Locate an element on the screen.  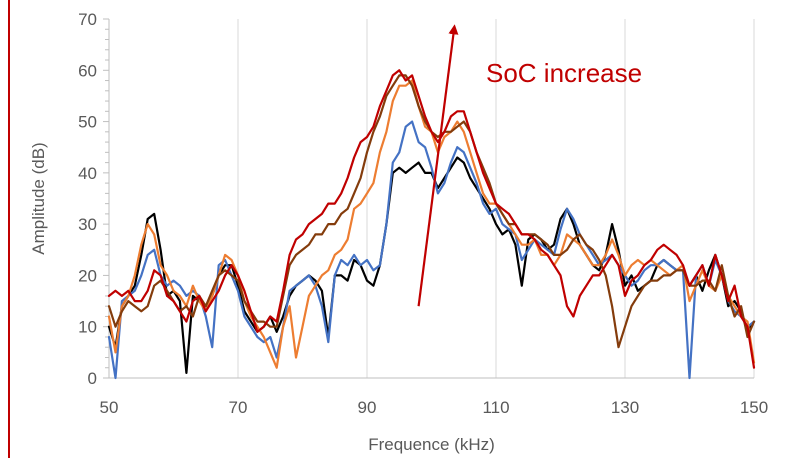
x-tick-label: 110 is located at coordinates (495, 407).